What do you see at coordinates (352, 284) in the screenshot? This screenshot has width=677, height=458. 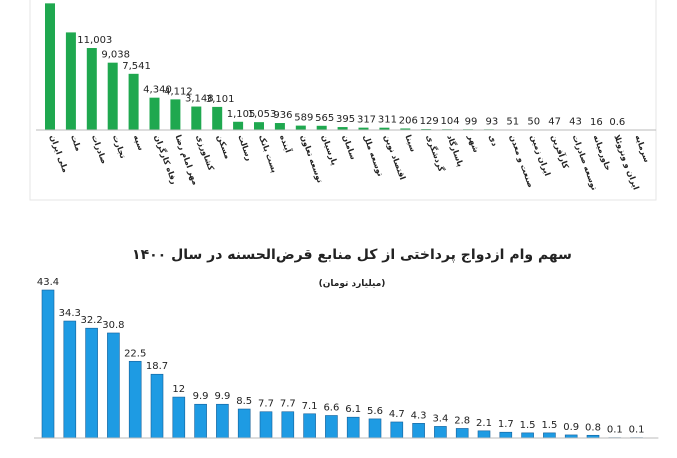 I see `chart-subtitle: (میلیارد تومان)` at bounding box center [352, 284].